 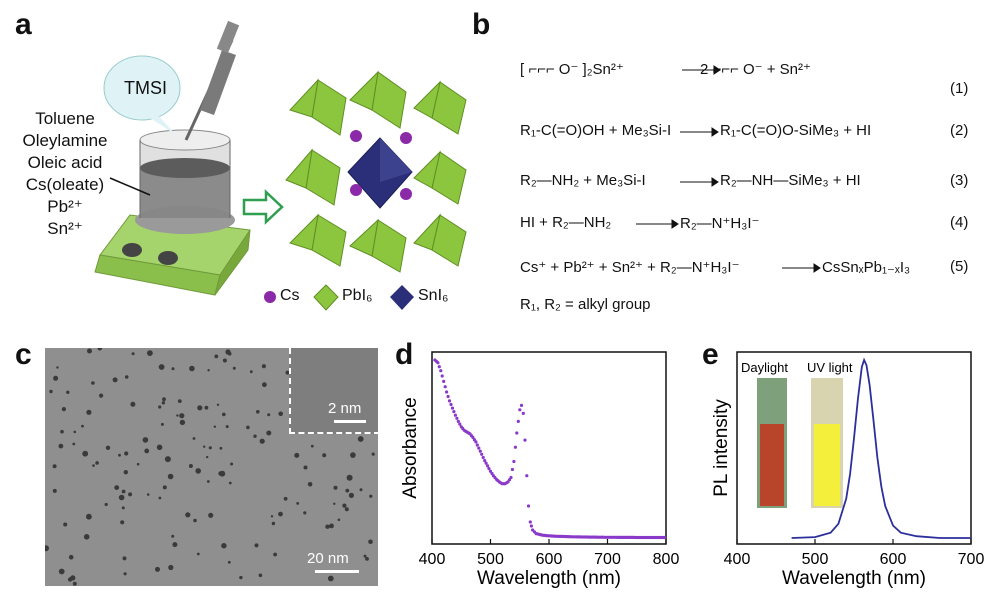 I want to click on hrtem-inset, so click(x=333, y=391).